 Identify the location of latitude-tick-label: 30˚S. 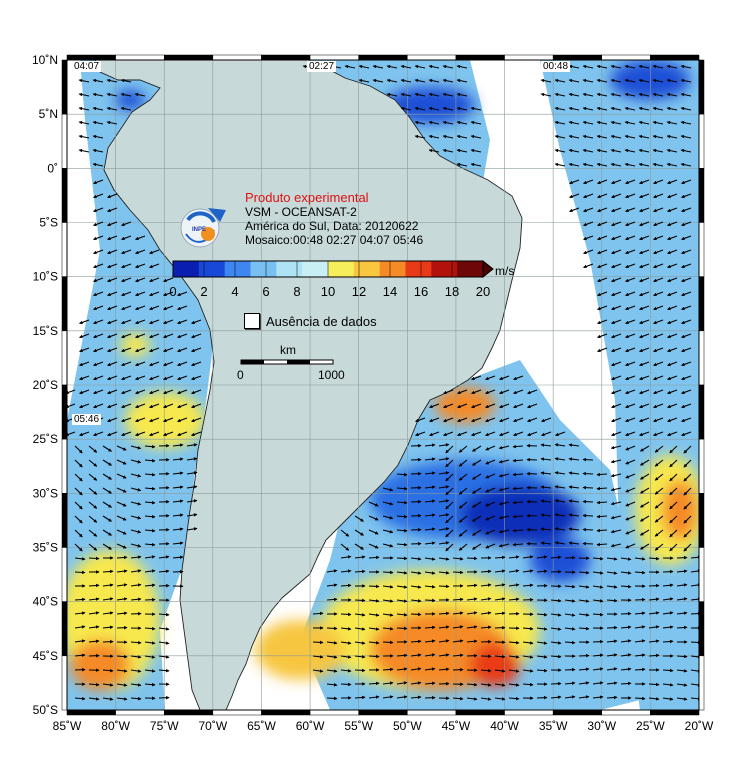
(45, 493).